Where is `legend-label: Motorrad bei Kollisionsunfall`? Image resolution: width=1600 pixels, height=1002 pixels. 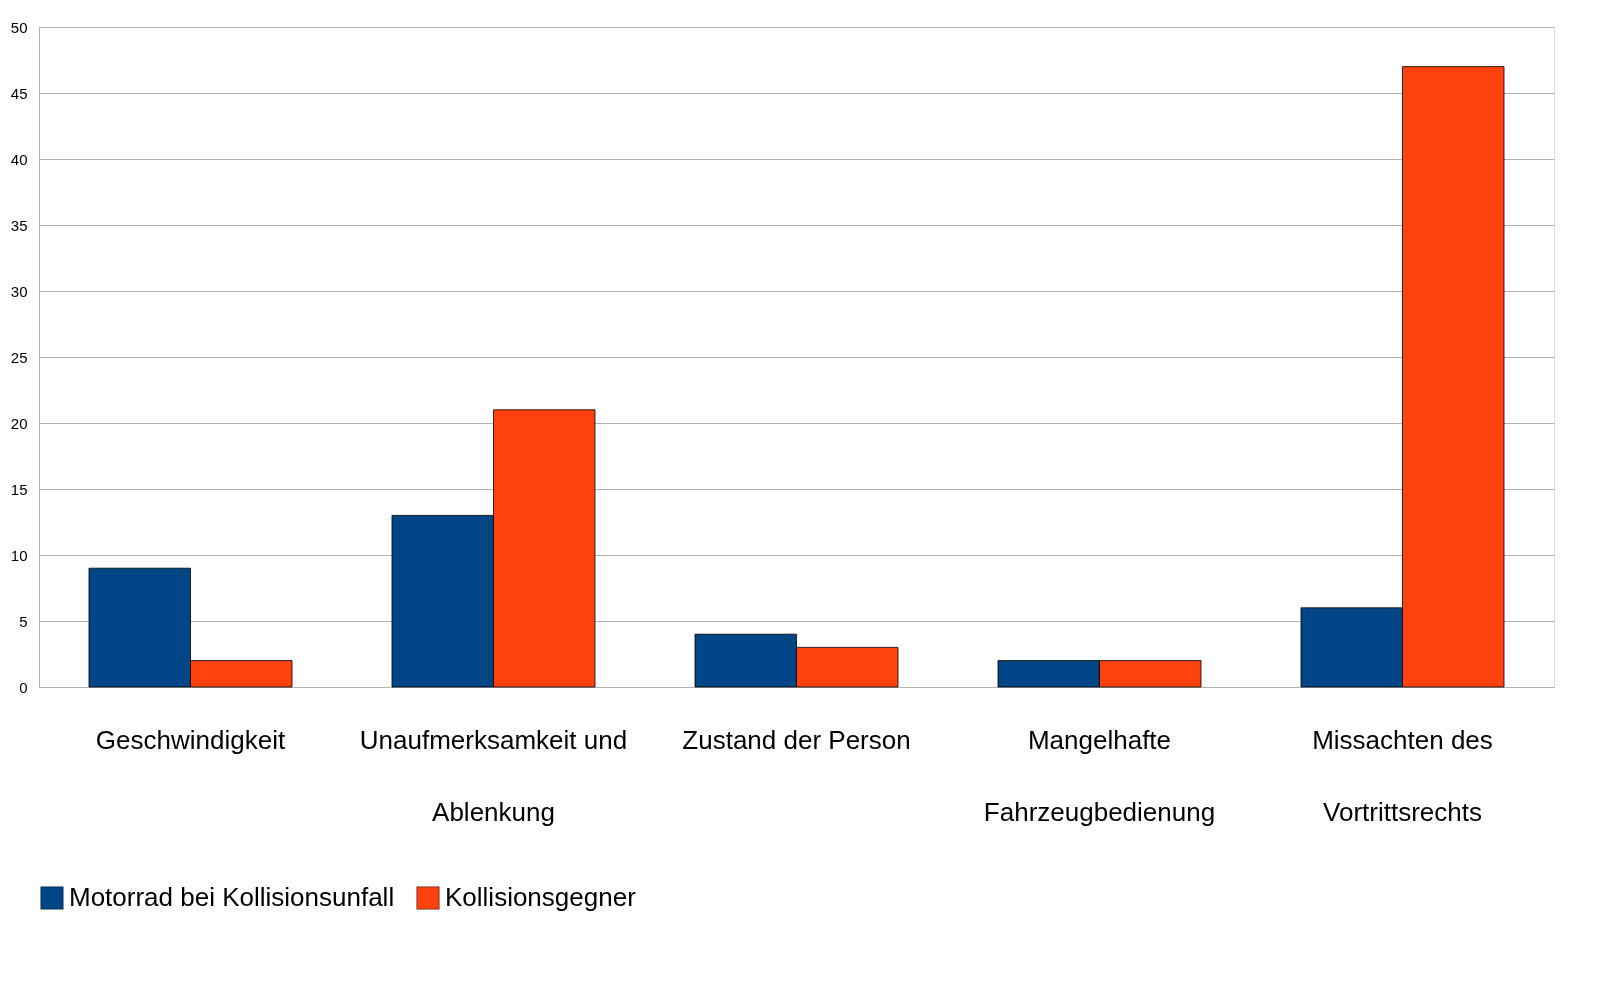 legend-label: Motorrad bei Kollisionsunfall is located at coordinates (232, 897).